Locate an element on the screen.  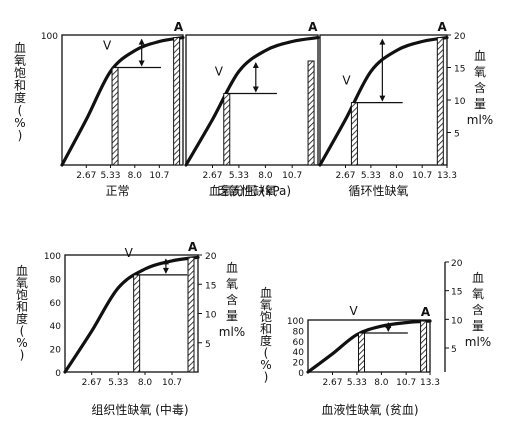
top-x-axis-label: 血氧分压 (kPa) is located at coordinates (250, 191).